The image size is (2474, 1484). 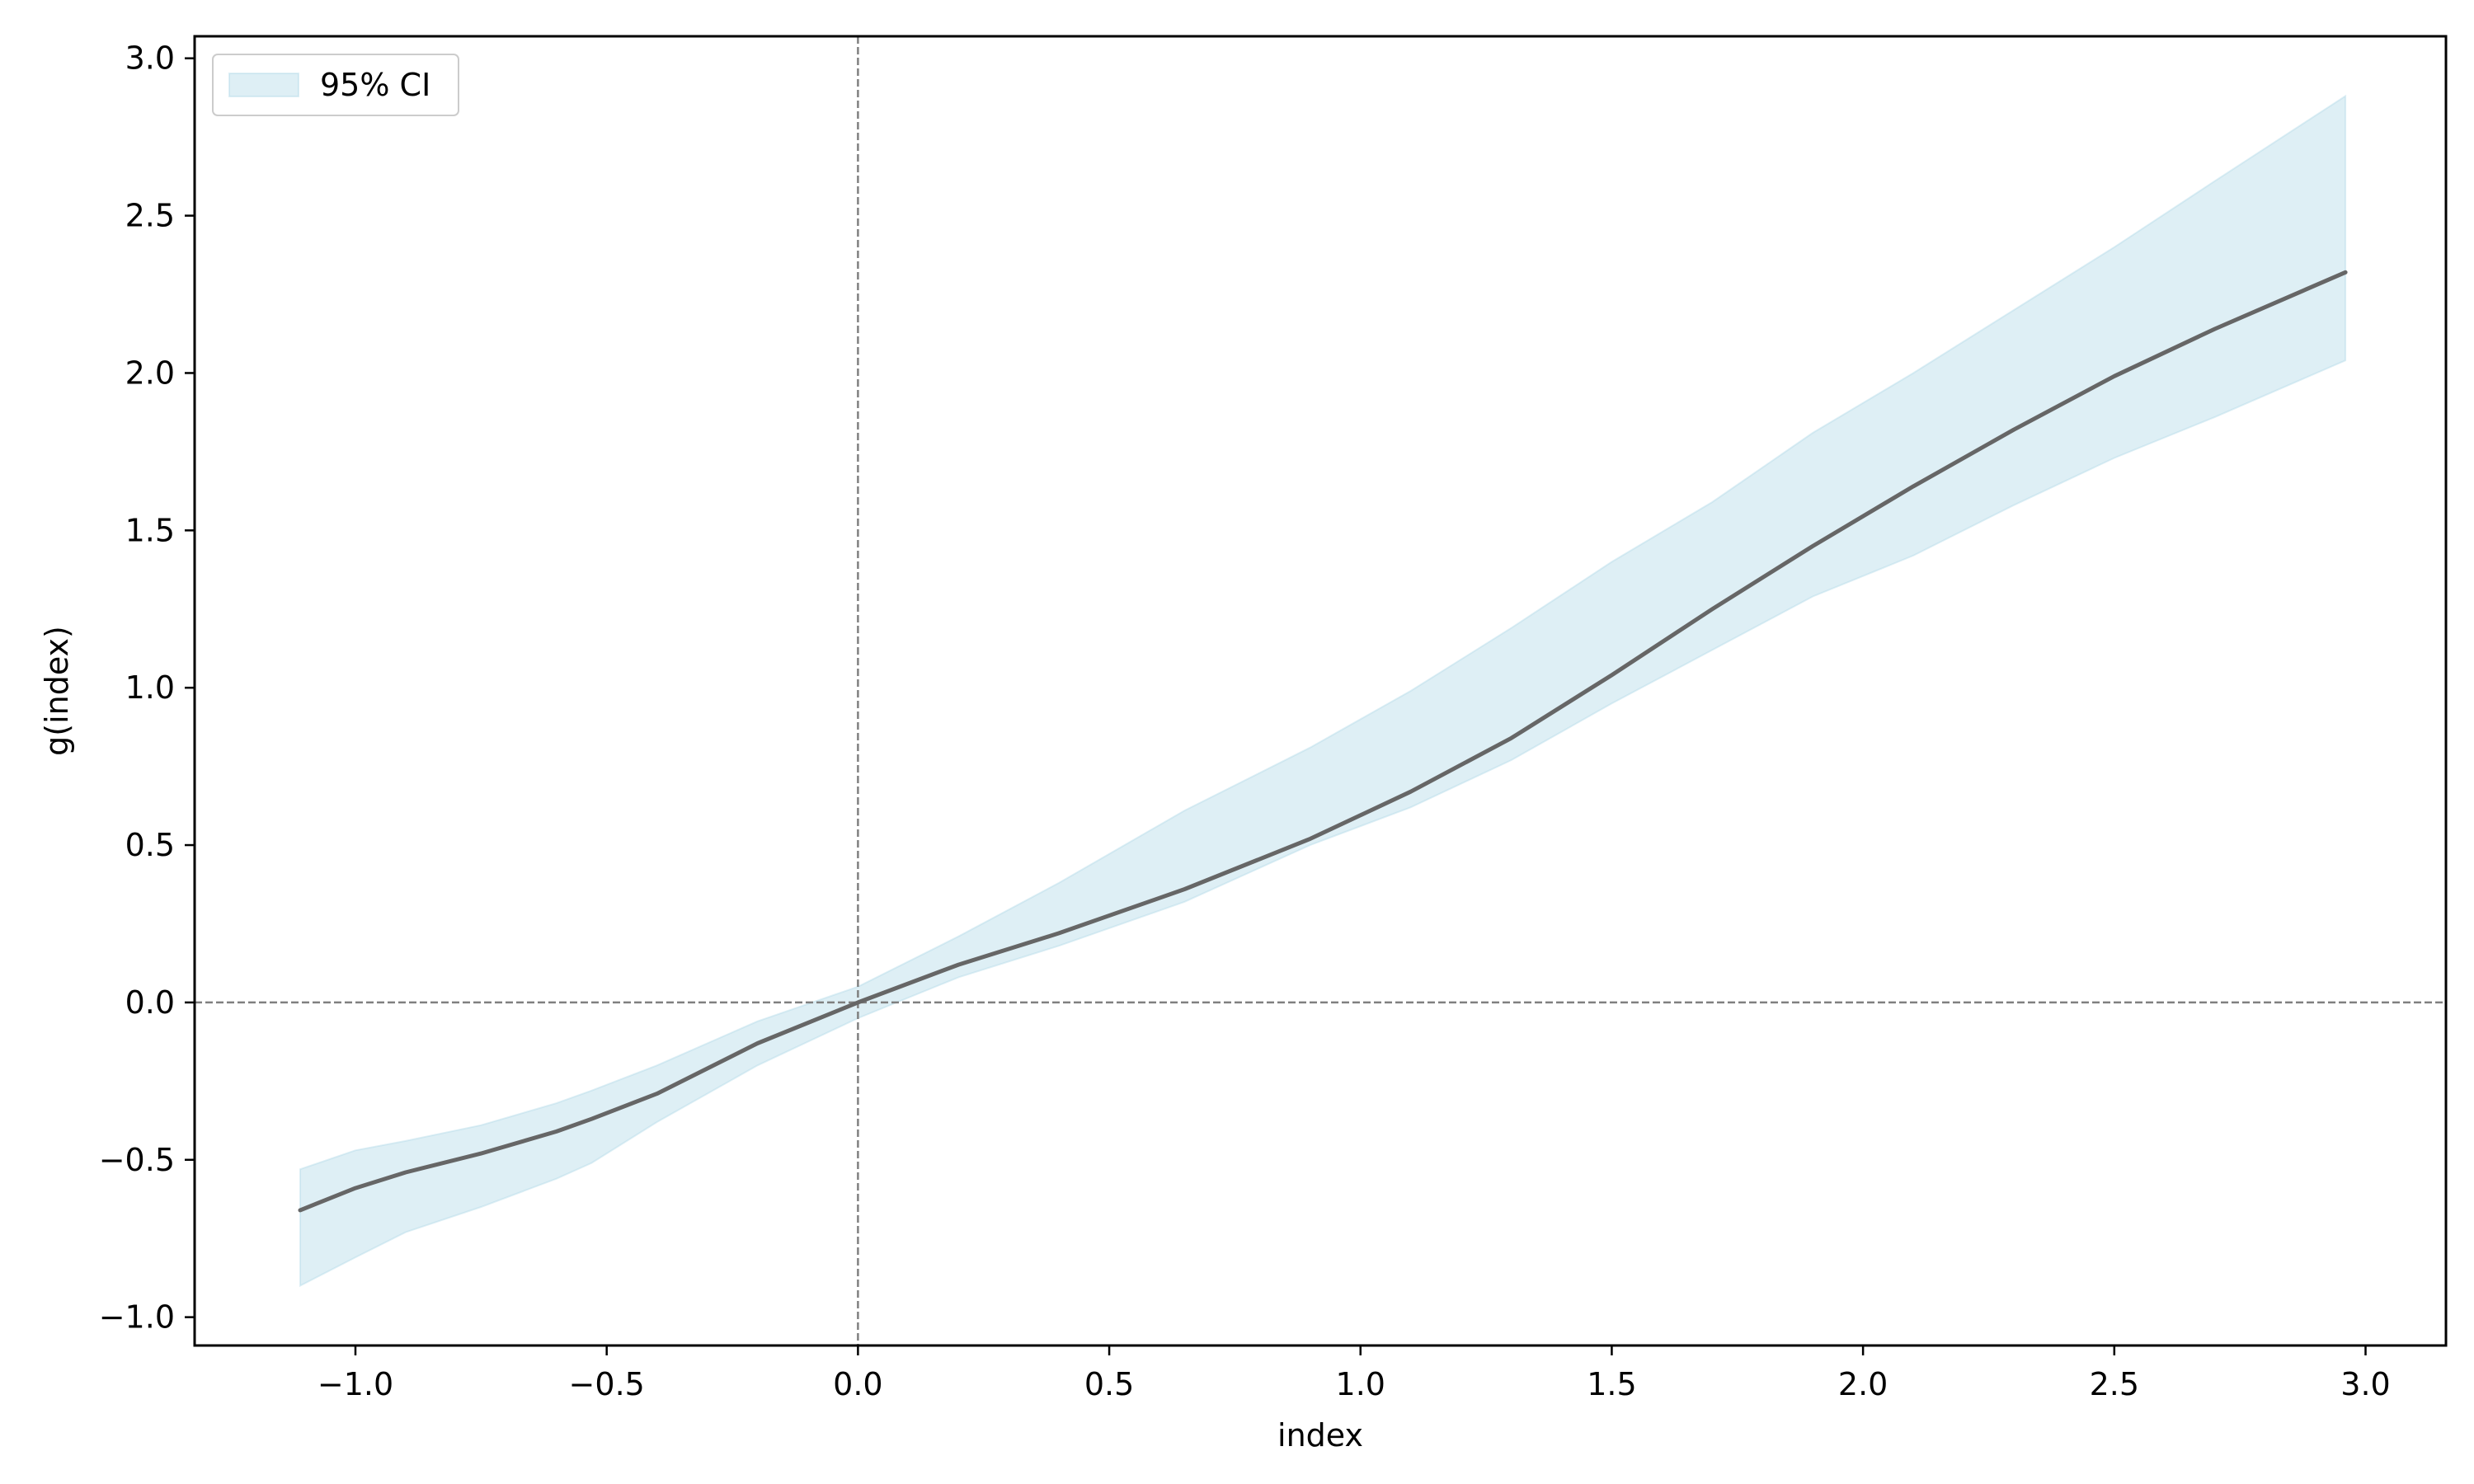 I want to click on x-tick-label: 1.5, so click(x=1611, y=1384).